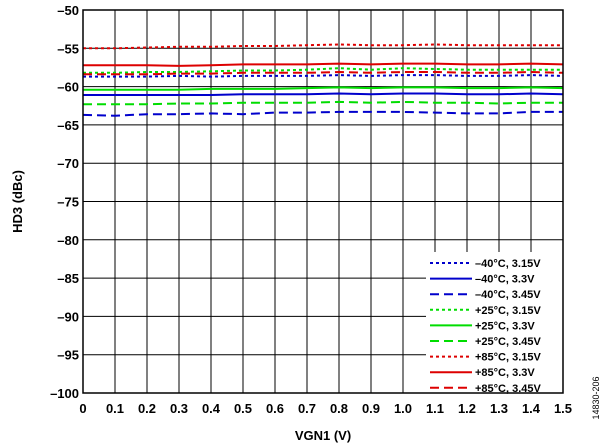 This screenshot has height=446, width=610. I want to click on x-tick-label: 0.2, so click(147, 408).